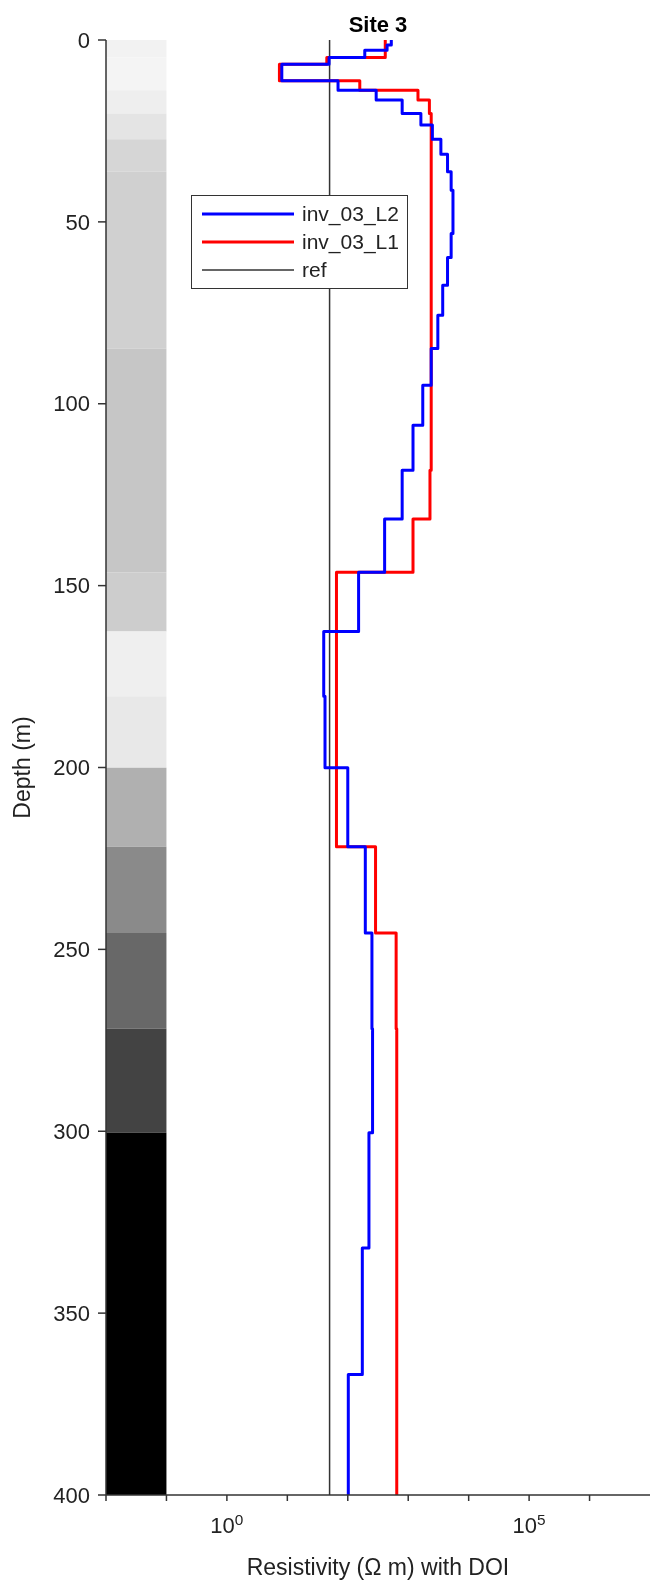 This screenshot has height=1591, width=653. I want to click on y-tick-label: 250, so click(71, 950).